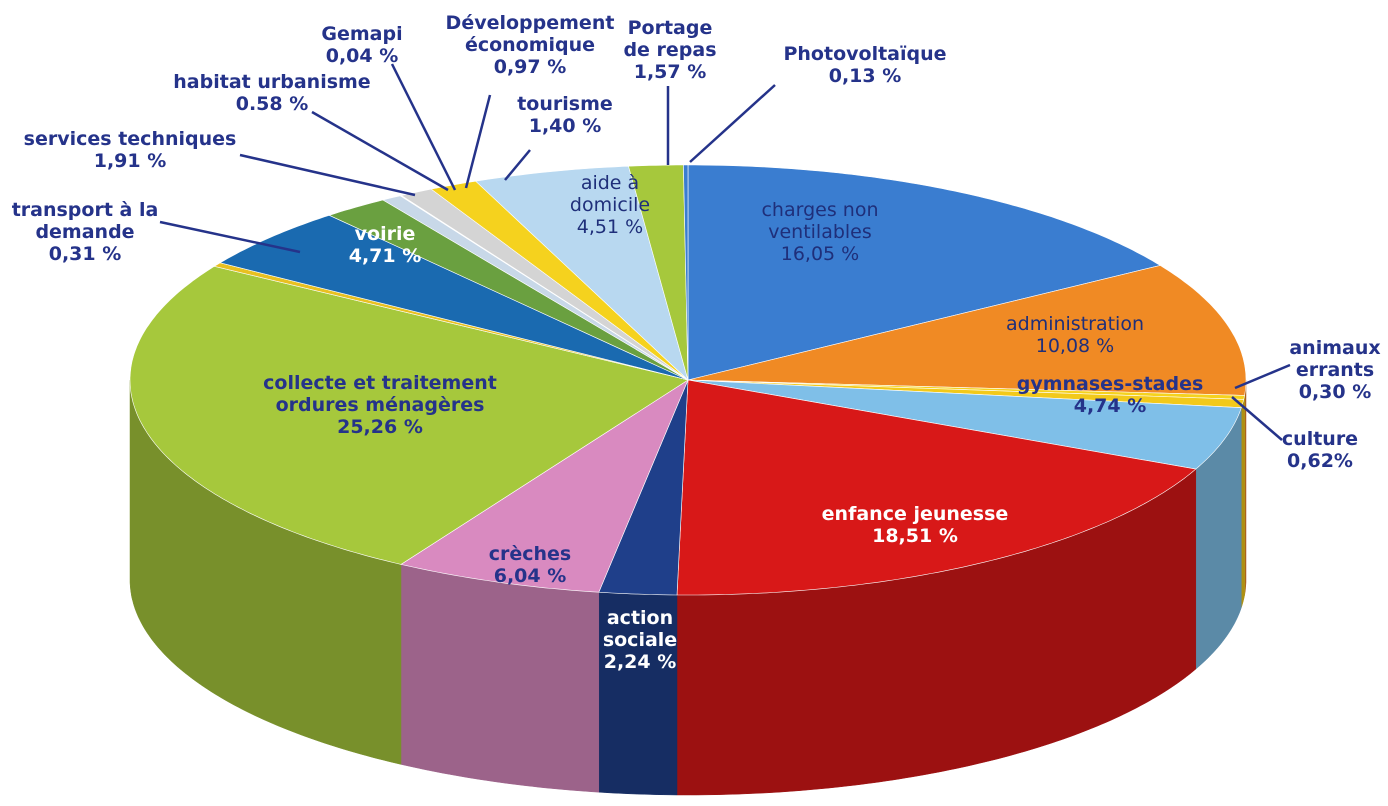 This screenshot has width=1388, height=806. Describe the element at coordinates (380, 394) in the screenshot. I see `category-label: collecte et traitement ordures ménagères` at that location.